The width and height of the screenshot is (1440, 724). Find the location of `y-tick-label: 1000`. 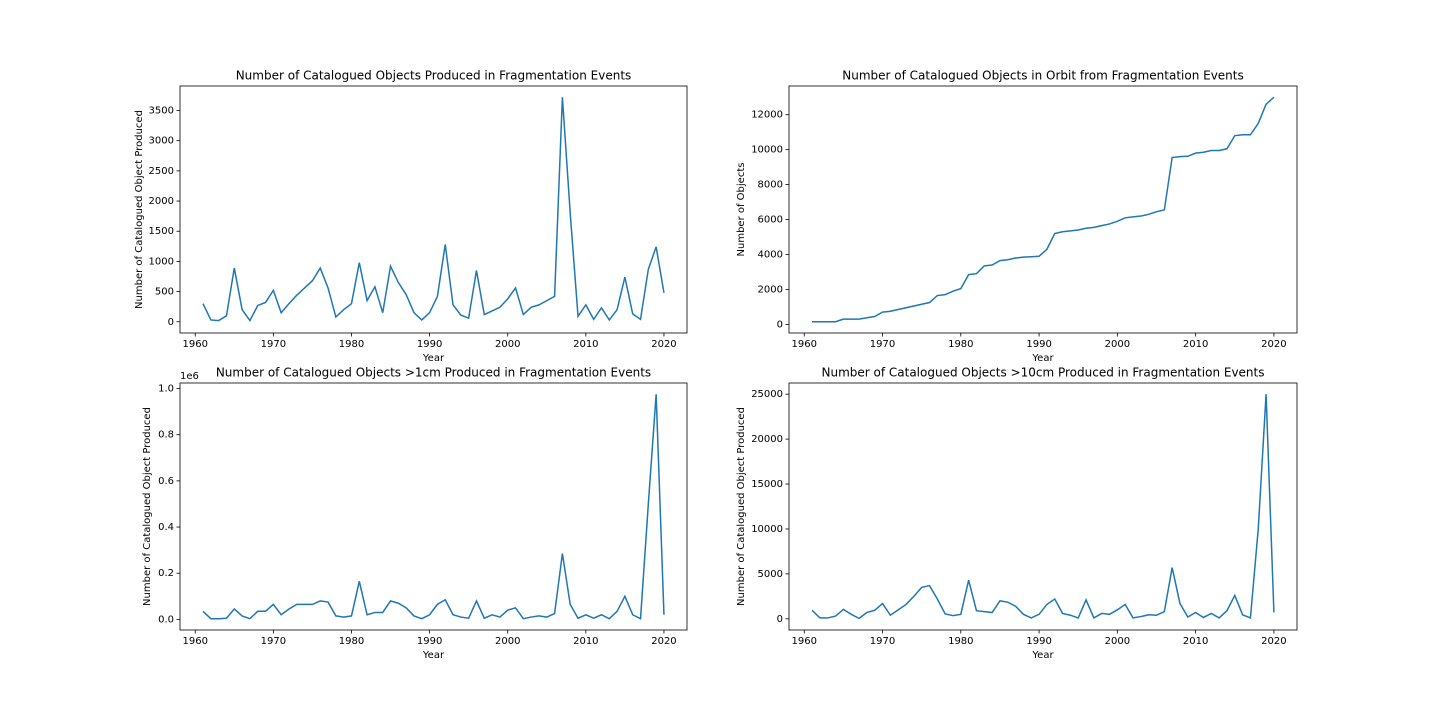

y-tick-label: 1000 is located at coordinates (161, 261).